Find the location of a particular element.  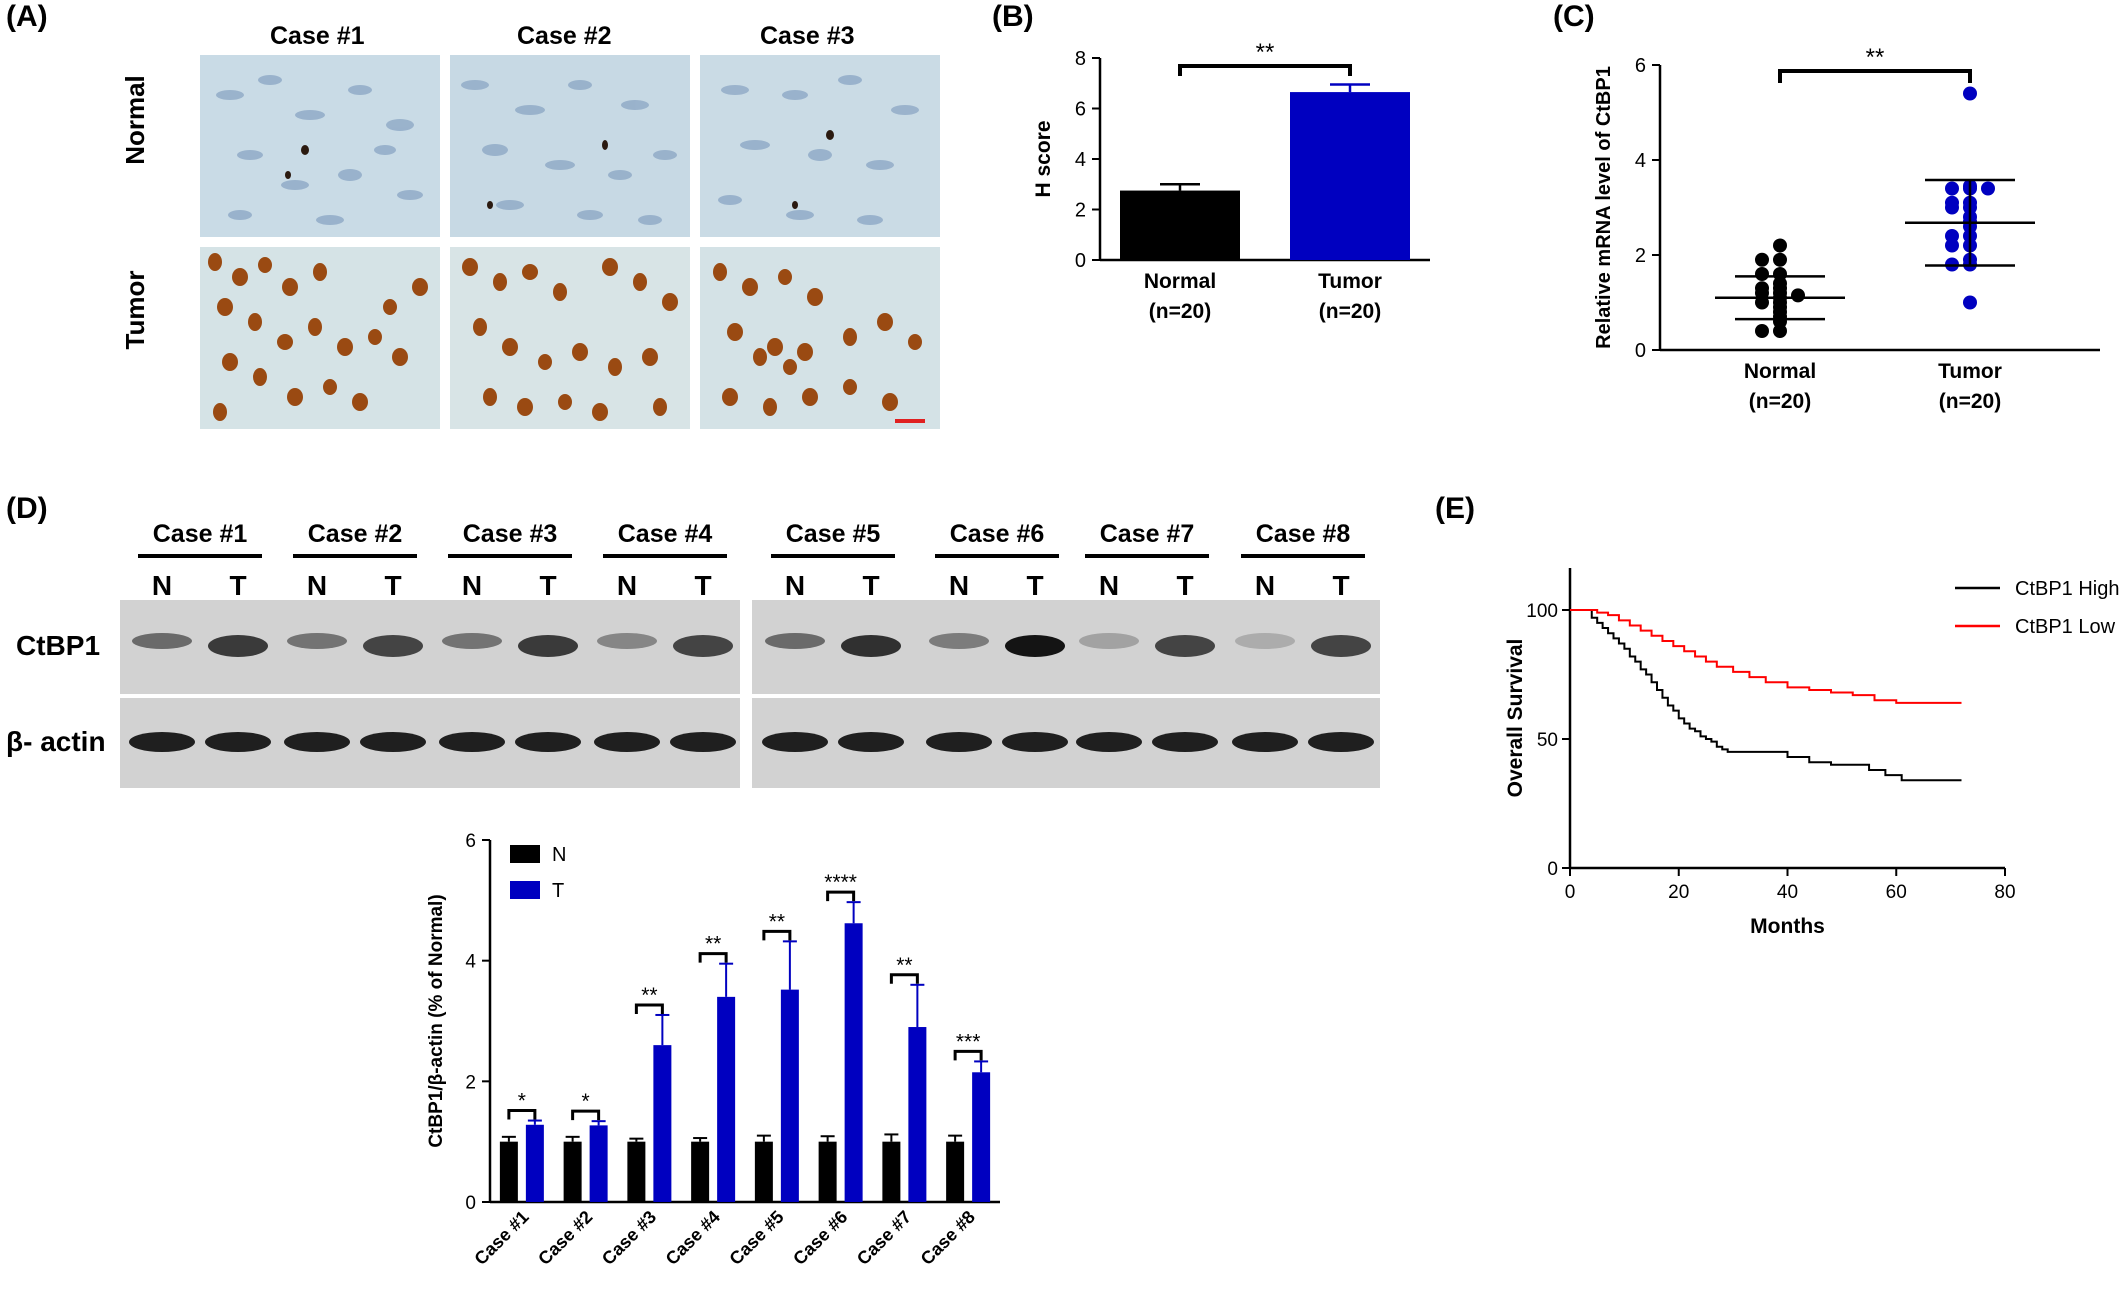

x-category-label: Case #7 is located at coordinates (884, 1238).